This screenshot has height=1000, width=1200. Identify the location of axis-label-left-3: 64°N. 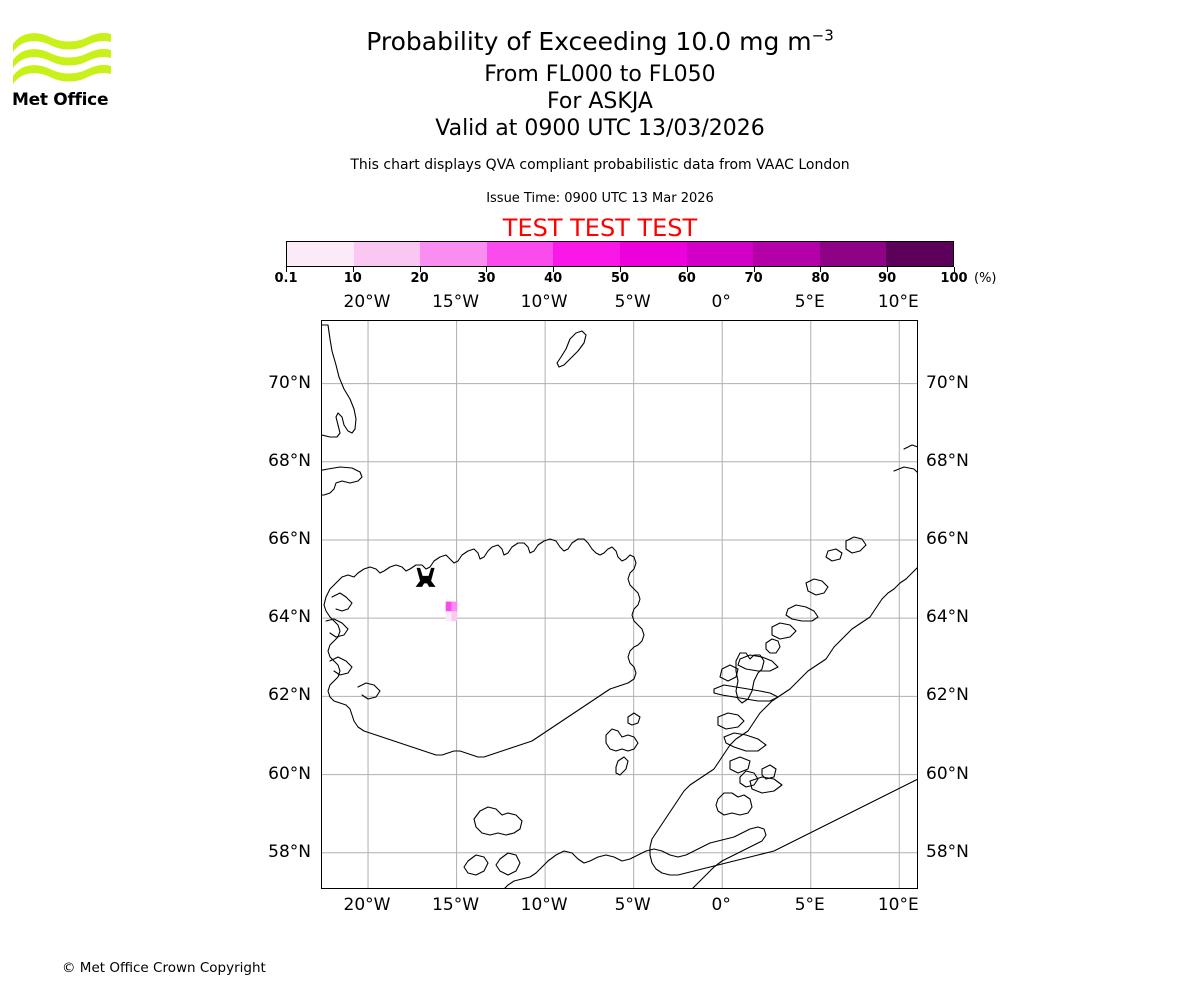
(289, 617).